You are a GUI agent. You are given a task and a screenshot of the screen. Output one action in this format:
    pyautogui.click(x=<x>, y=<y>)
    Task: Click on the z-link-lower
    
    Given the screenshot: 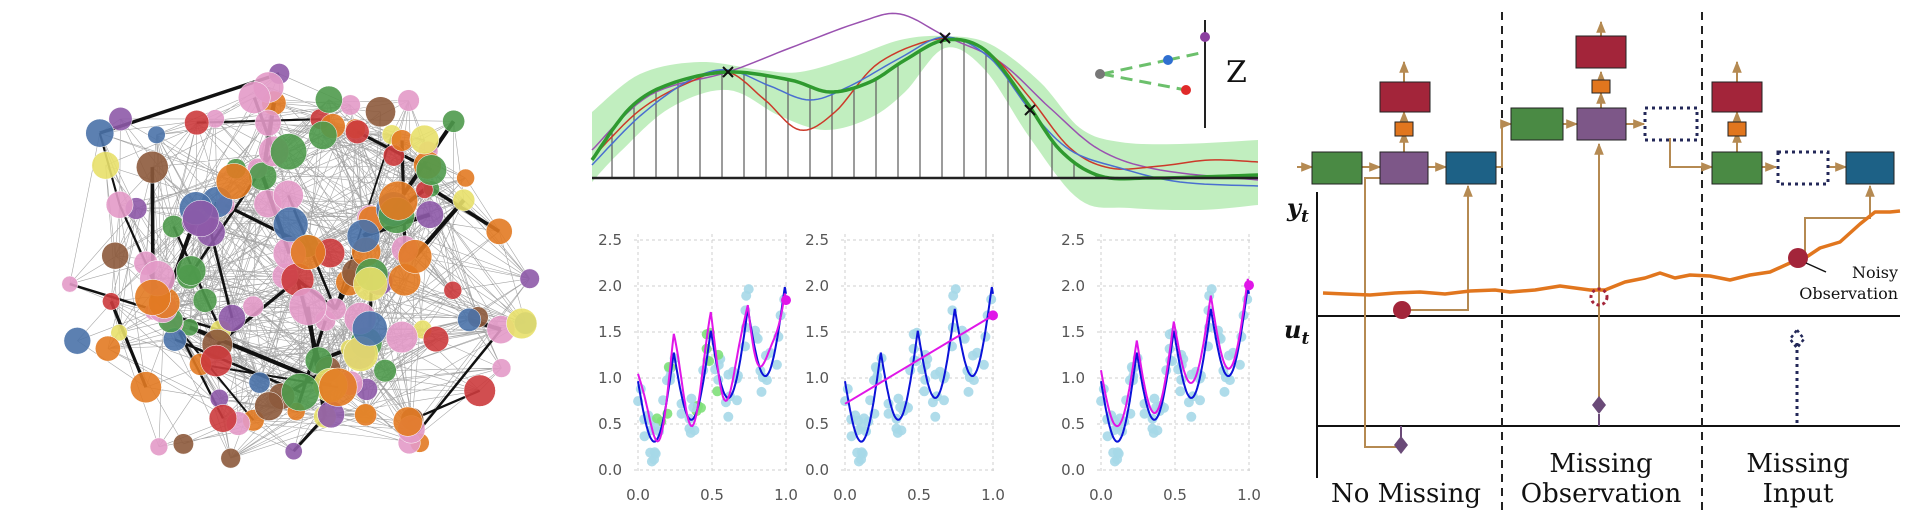 What is the action you would take?
    pyautogui.click(x=1144, y=82)
    